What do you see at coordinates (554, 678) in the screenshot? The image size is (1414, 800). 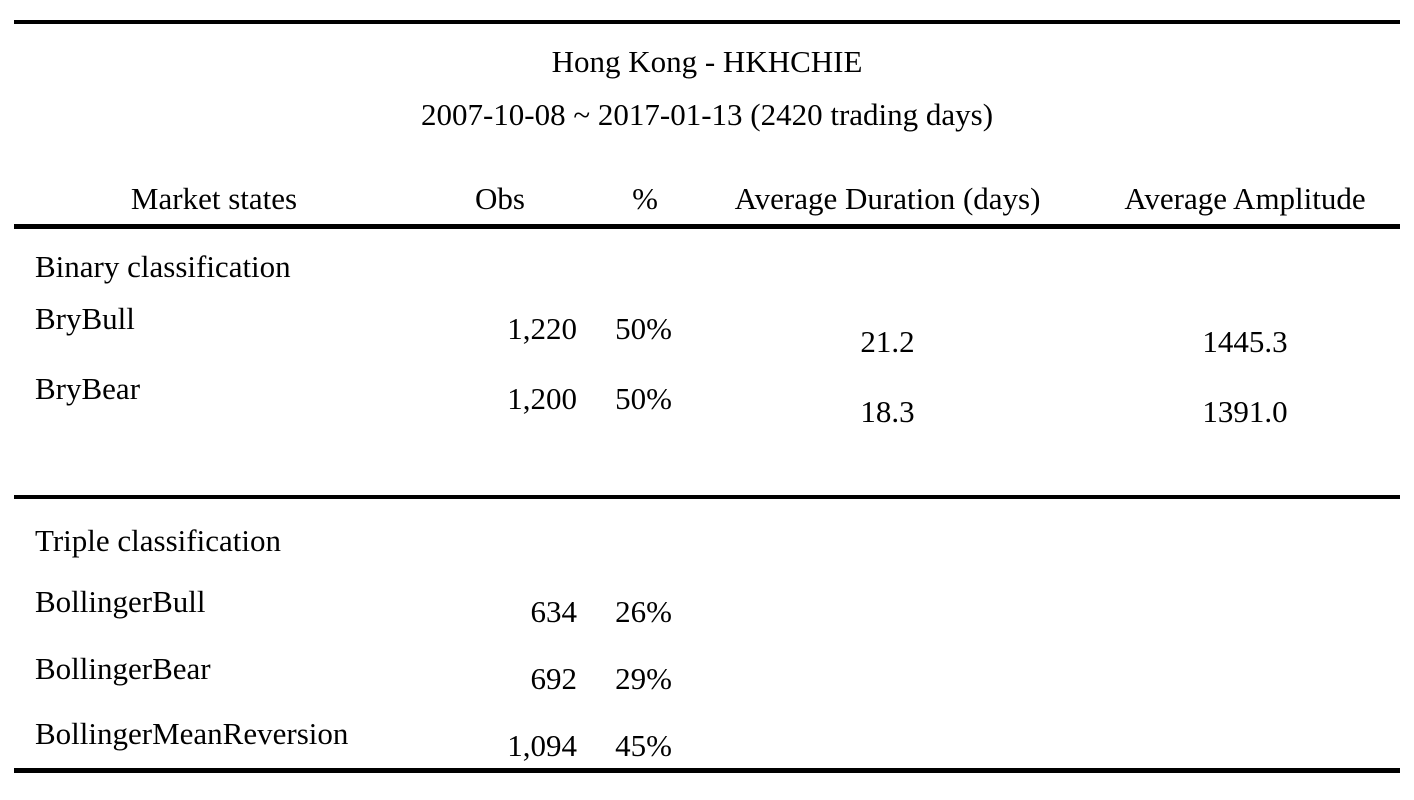 I see `bollingerbear-obs-value: 692` at bounding box center [554, 678].